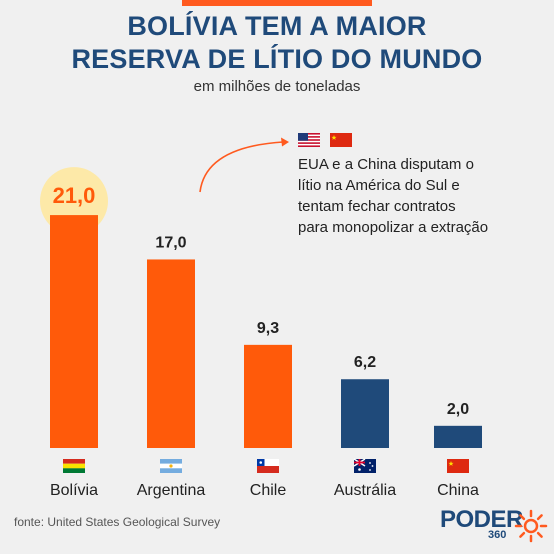 The height and width of the screenshot is (554, 554). I want to click on annotation-arrowhead, so click(285, 142).